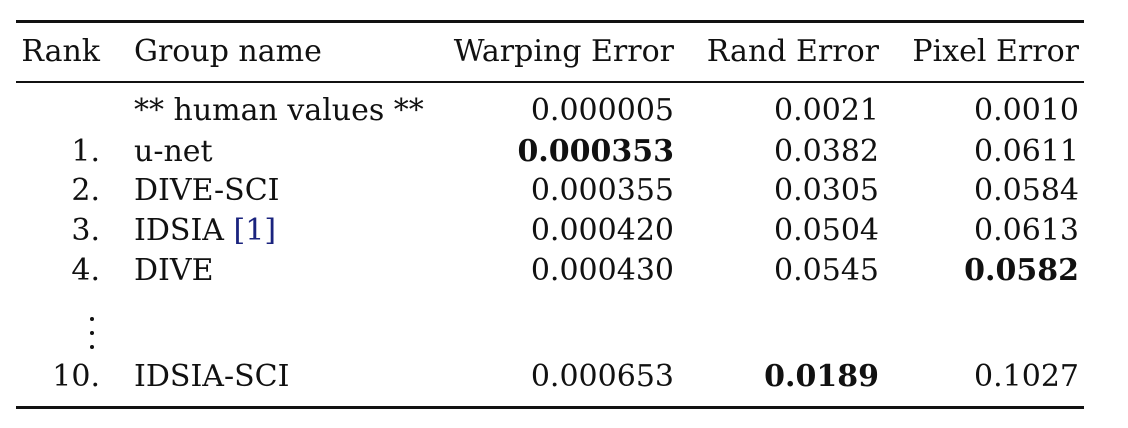 The width and height of the screenshot is (1128, 428). Describe the element at coordinates (85, 270) in the screenshot. I see `row-rank: 4.` at that location.